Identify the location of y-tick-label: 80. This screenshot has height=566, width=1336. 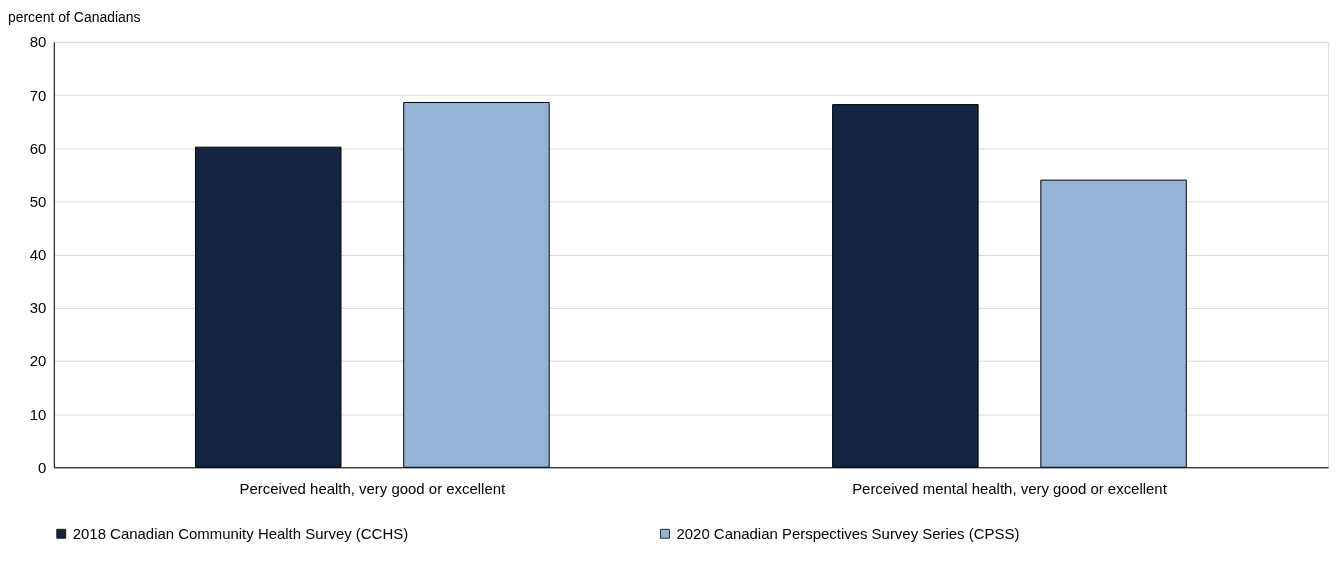
(38, 42).